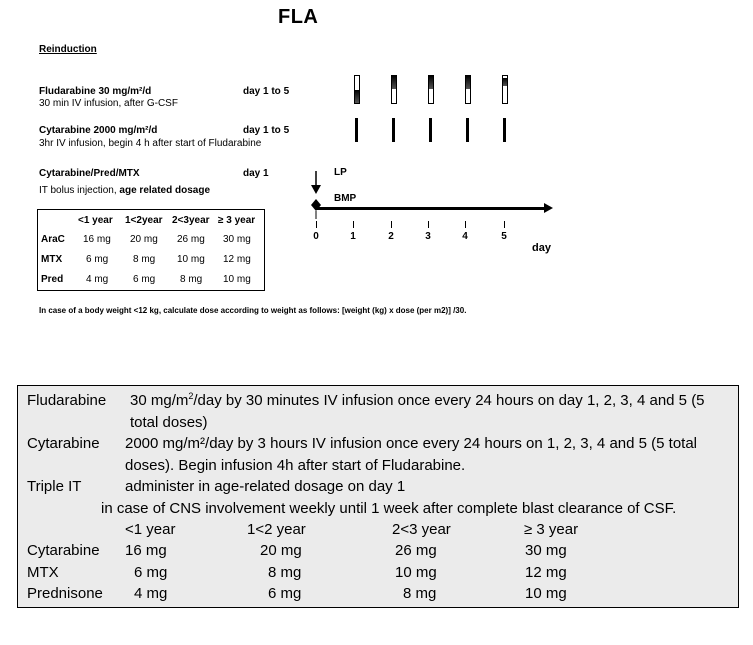  What do you see at coordinates (144, 239) in the screenshot?
I see `dose-table-cell: 20 mg` at bounding box center [144, 239].